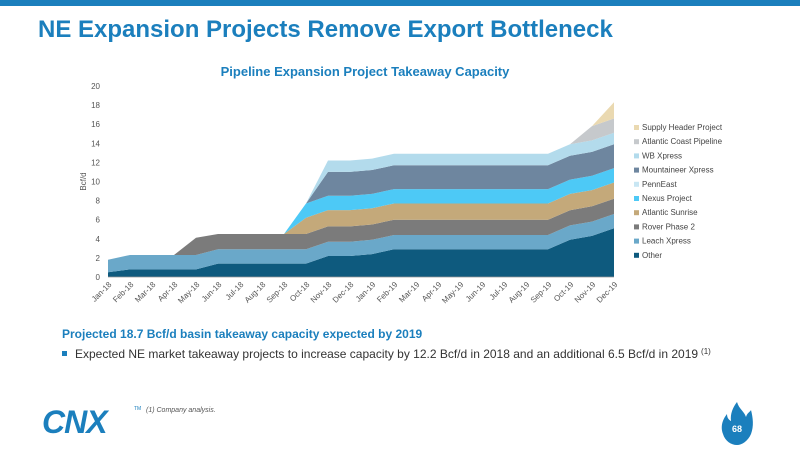  Describe the element at coordinates (255, 292) in the screenshot. I see `x-tick-label: Aug-18` at that location.